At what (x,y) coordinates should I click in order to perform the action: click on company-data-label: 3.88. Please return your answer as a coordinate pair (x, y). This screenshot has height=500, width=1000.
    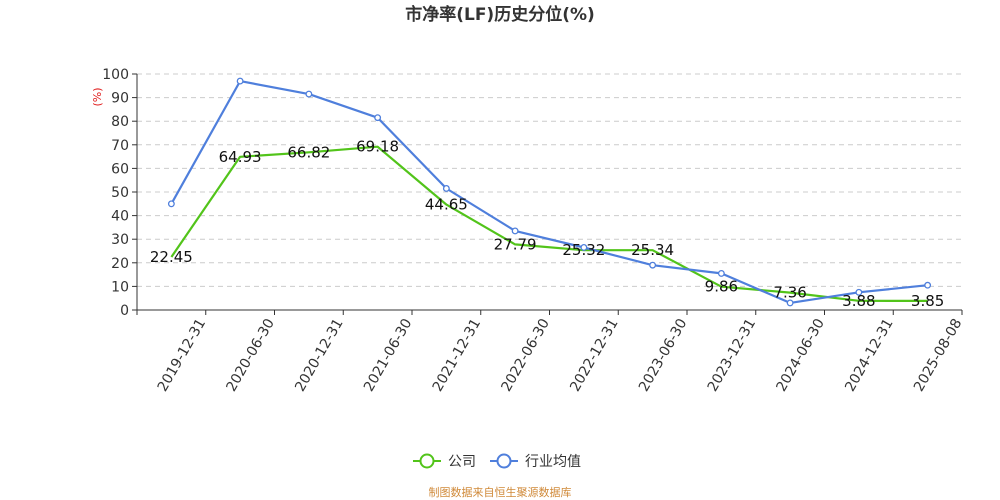
    Looking at the image, I should click on (858, 301).